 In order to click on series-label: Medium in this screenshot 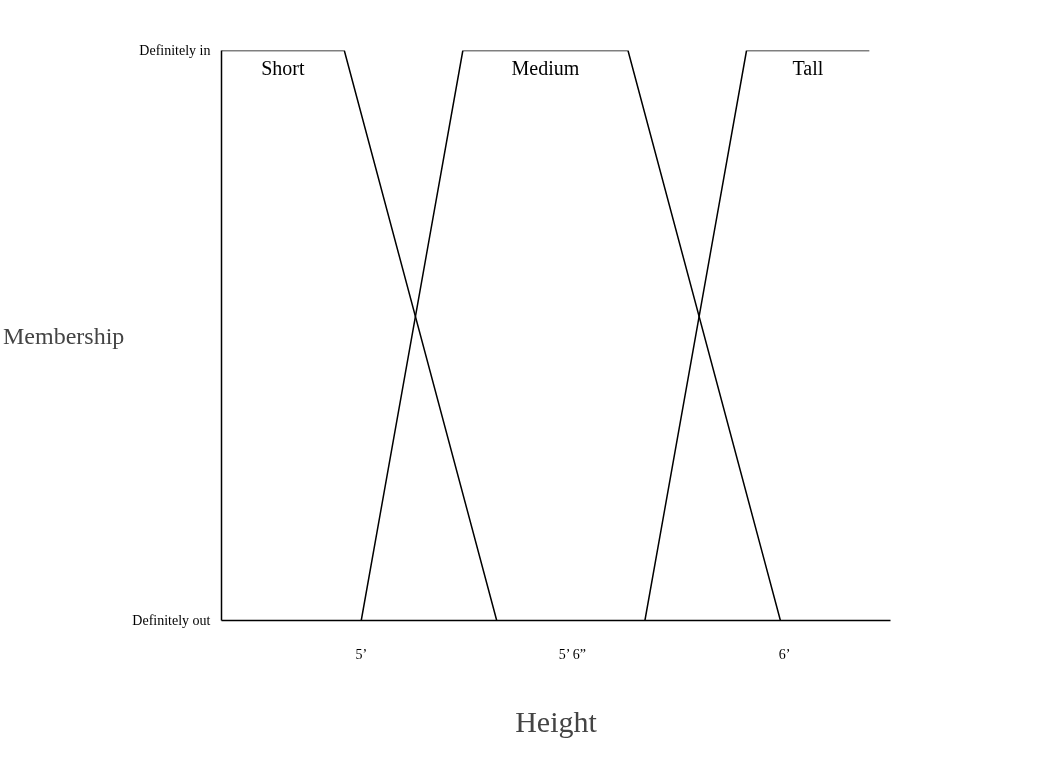, I will do `click(545, 67)`.